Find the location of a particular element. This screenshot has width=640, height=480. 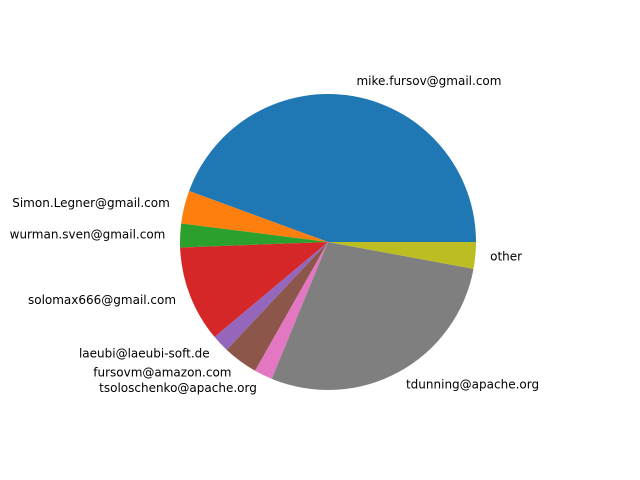

pie-slice-other is located at coordinates (402, 255).